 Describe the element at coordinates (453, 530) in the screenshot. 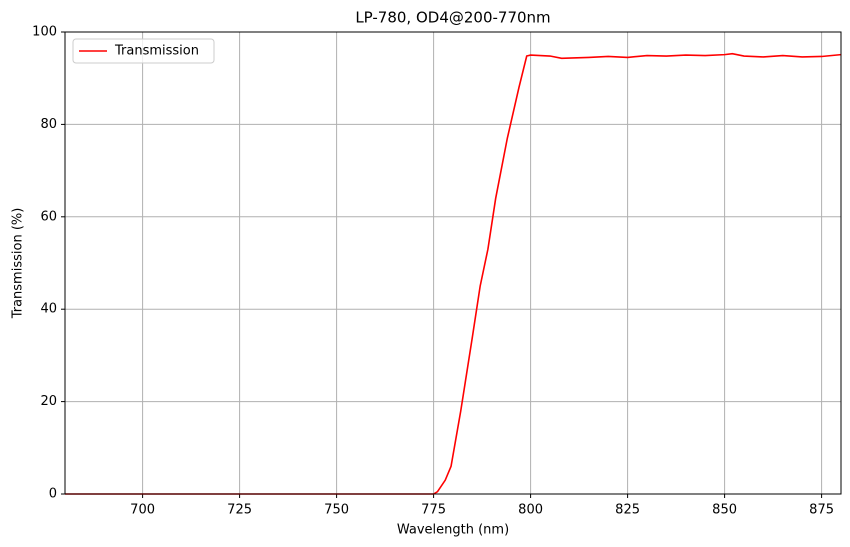

I see `x-axis-label: Wavelength (nm)` at that location.